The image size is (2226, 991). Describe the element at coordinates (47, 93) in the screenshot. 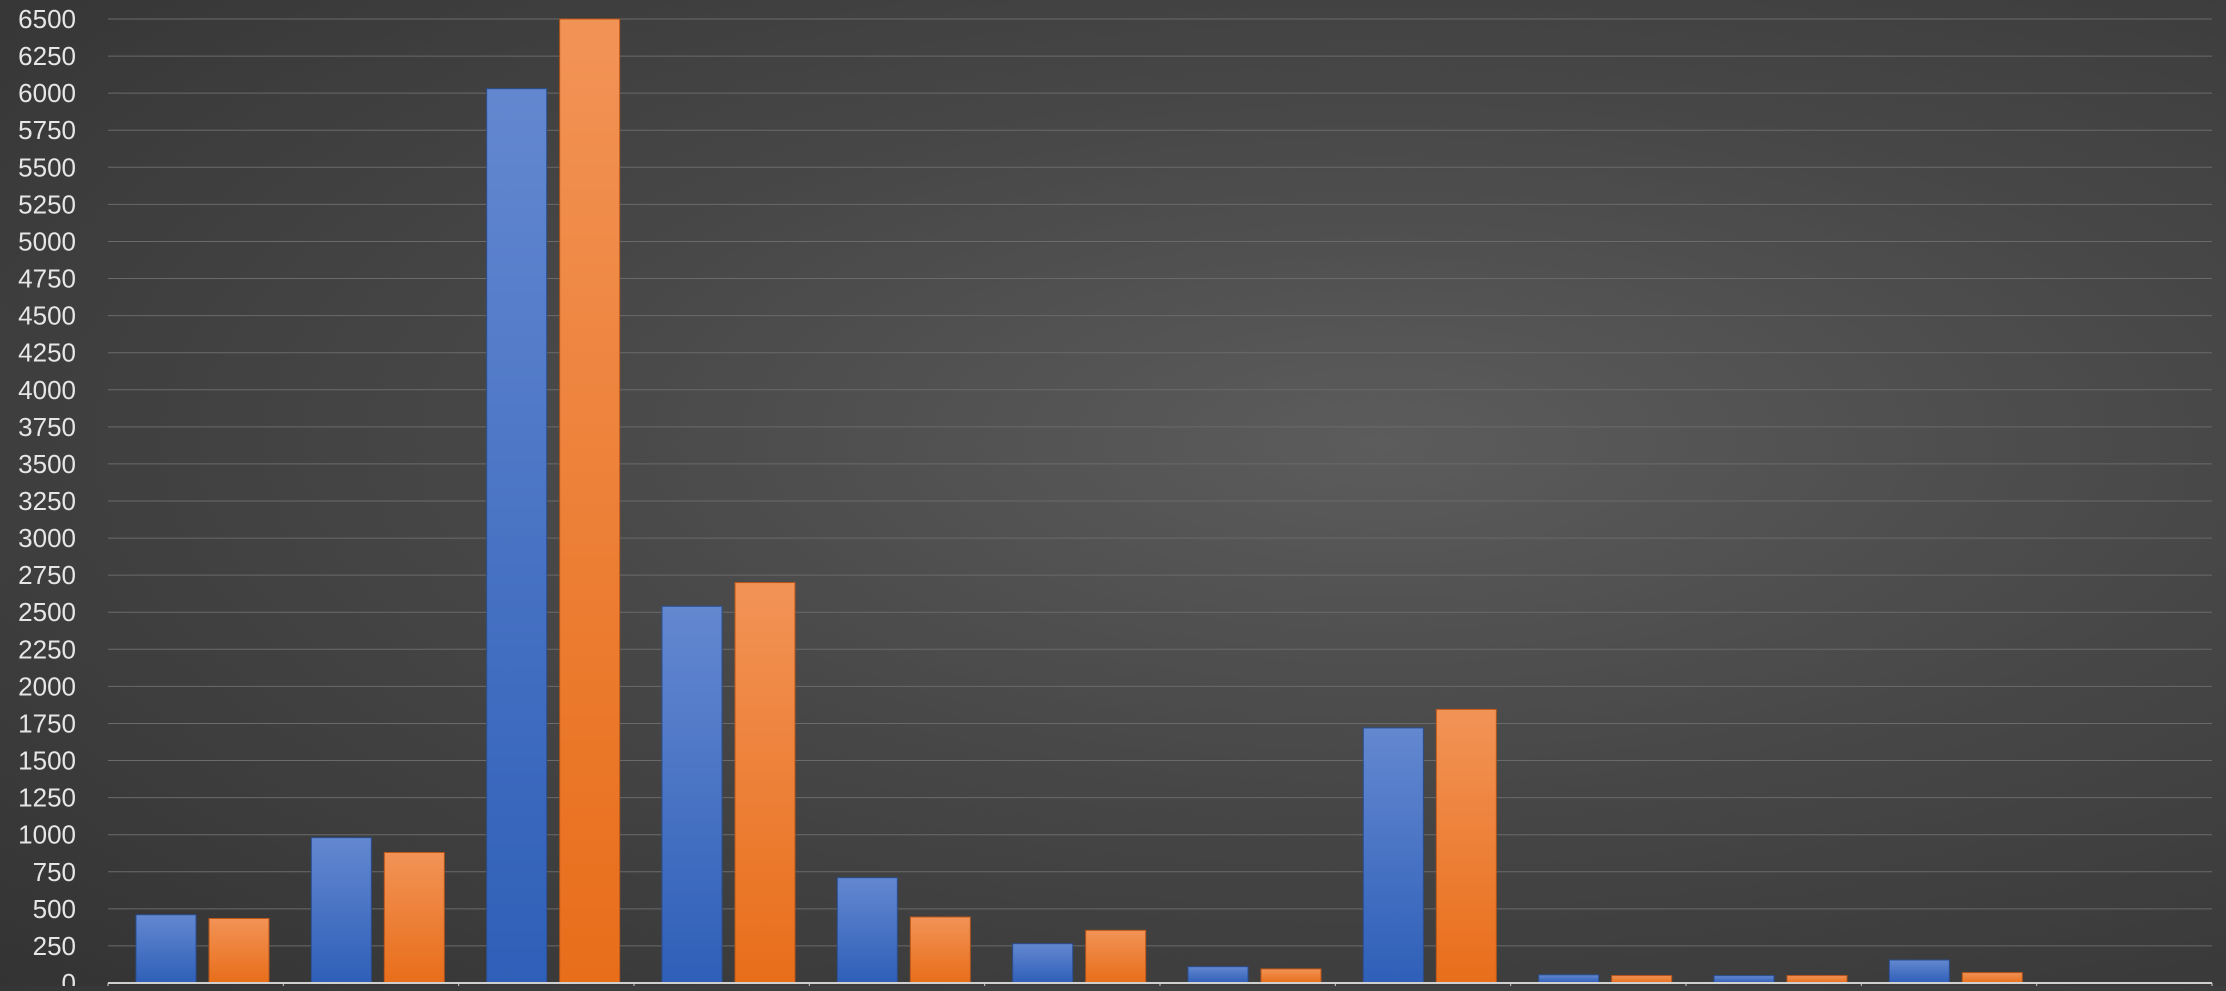

I see `y-tick-label: 6000` at that location.